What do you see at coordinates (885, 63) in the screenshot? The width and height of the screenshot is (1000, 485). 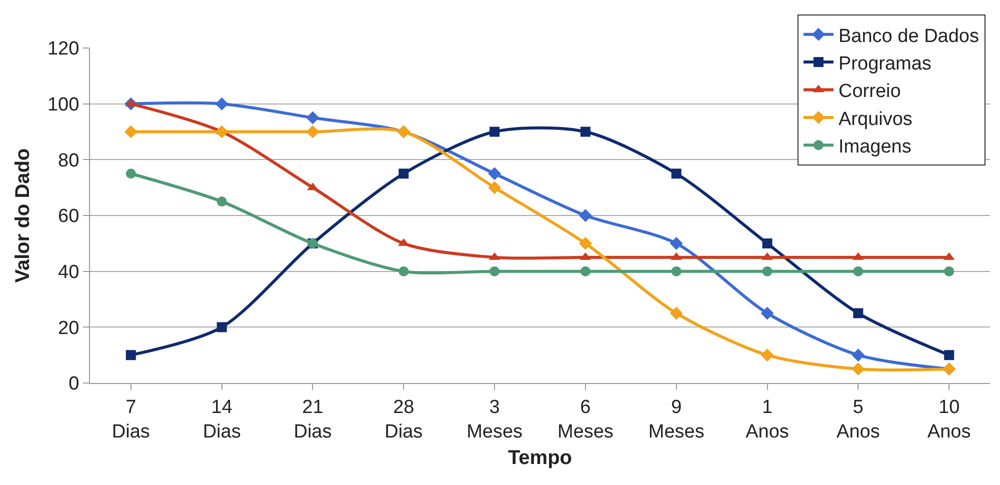 I see `legend-label: Programas` at bounding box center [885, 63].